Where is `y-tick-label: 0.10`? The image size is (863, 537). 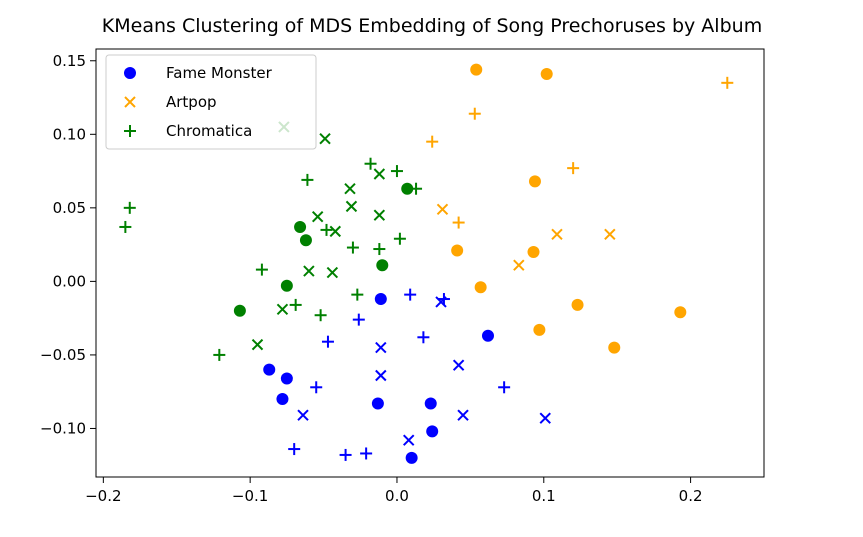
y-tick-label: 0.10 is located at coordinates (69, 134).